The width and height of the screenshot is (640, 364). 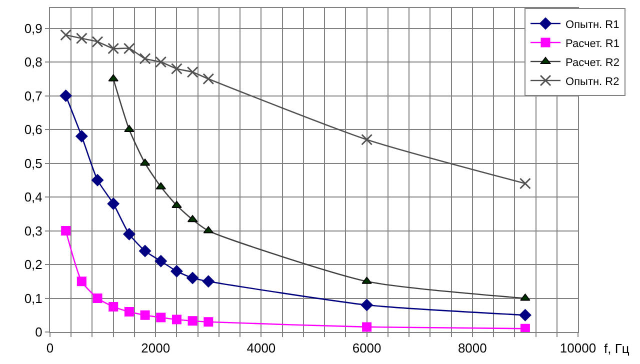 What do you see at coordinates (33, 230) in the screenshot?
I see `y-tick-label: 0,3` at bounding box center [33, 230].